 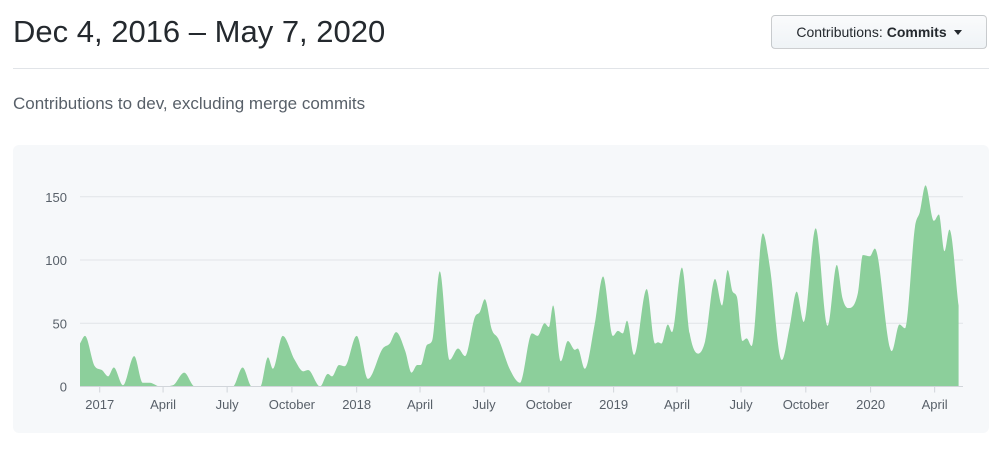 What do you see at coordinates (63, 387) in the screenshot?
I see `y-tick-label: 0` at bounding box center [63, 387].